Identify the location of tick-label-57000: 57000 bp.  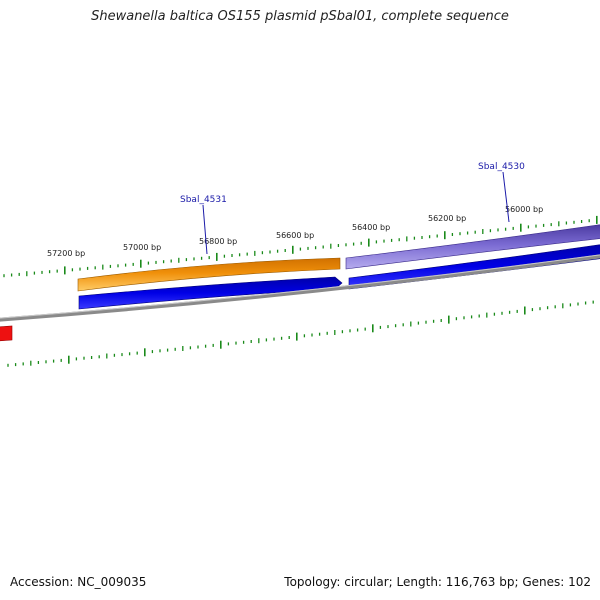
(142, 247).